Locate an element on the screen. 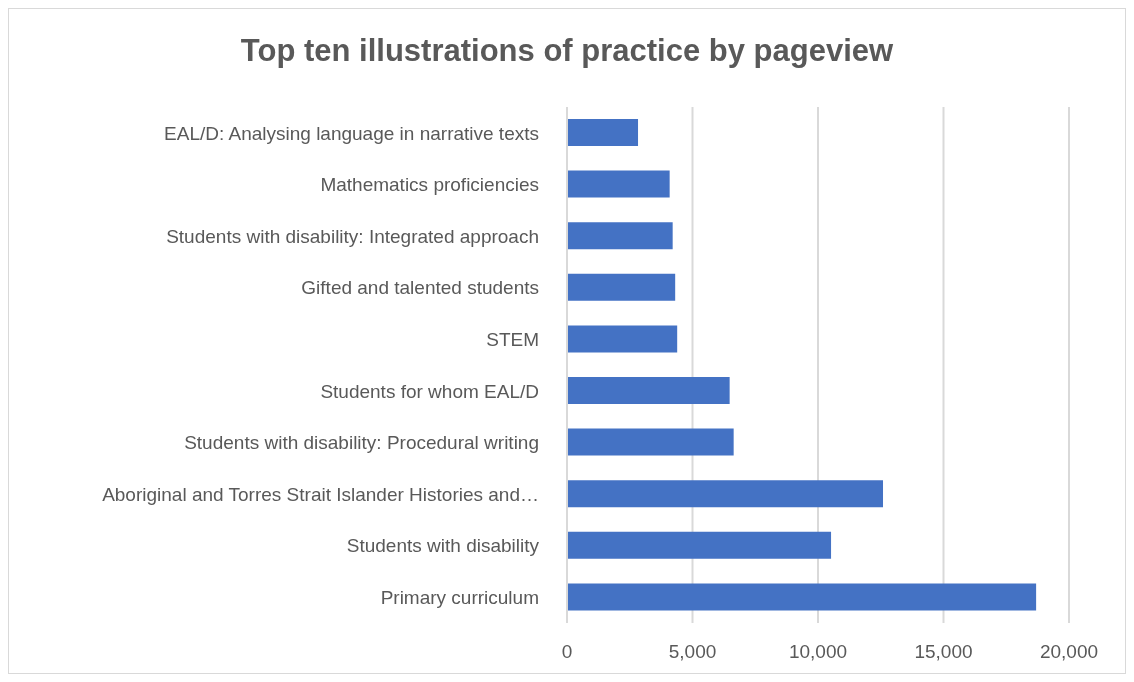 This screenshot has height=682, width=1134. y-tick-label: Mathematics proficiencies is located at coordinates (429, 185).